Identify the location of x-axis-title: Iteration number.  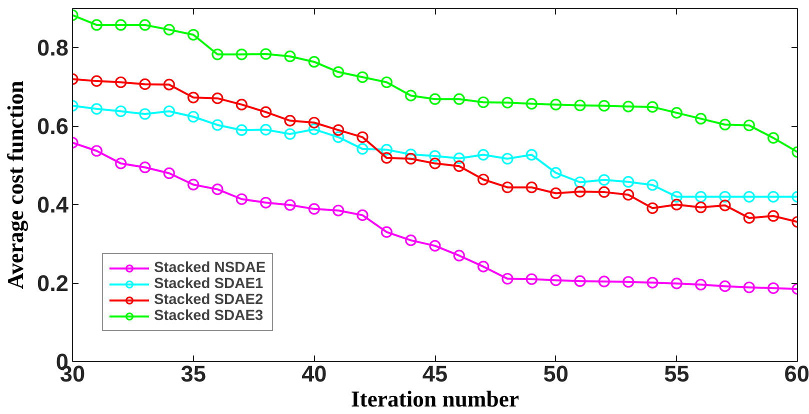
(435, 399).